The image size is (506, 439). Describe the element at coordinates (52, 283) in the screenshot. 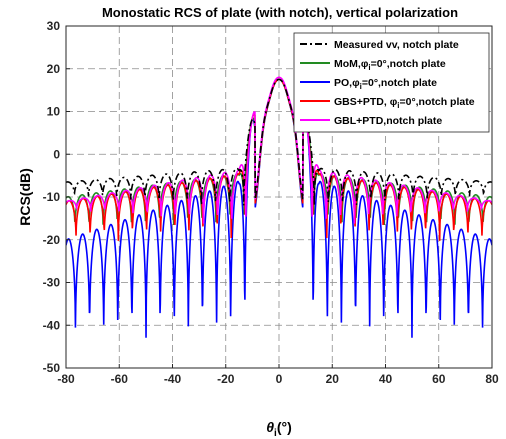

I see `y-tick-label: -30` at that location.